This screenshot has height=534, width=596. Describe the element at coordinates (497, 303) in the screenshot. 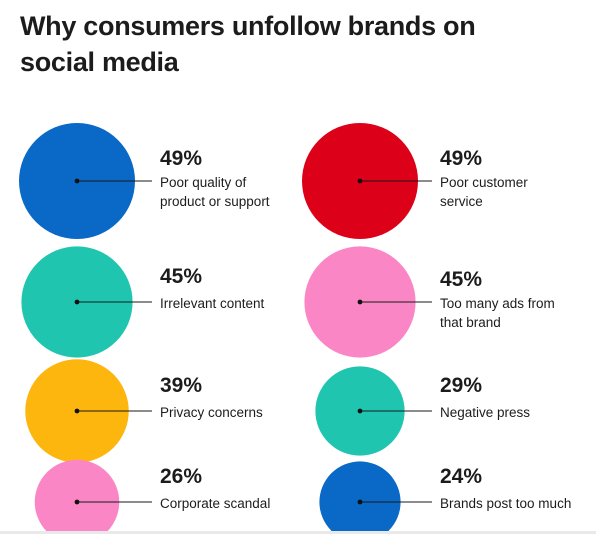

I see `category-label: Too many ads from` at that location.